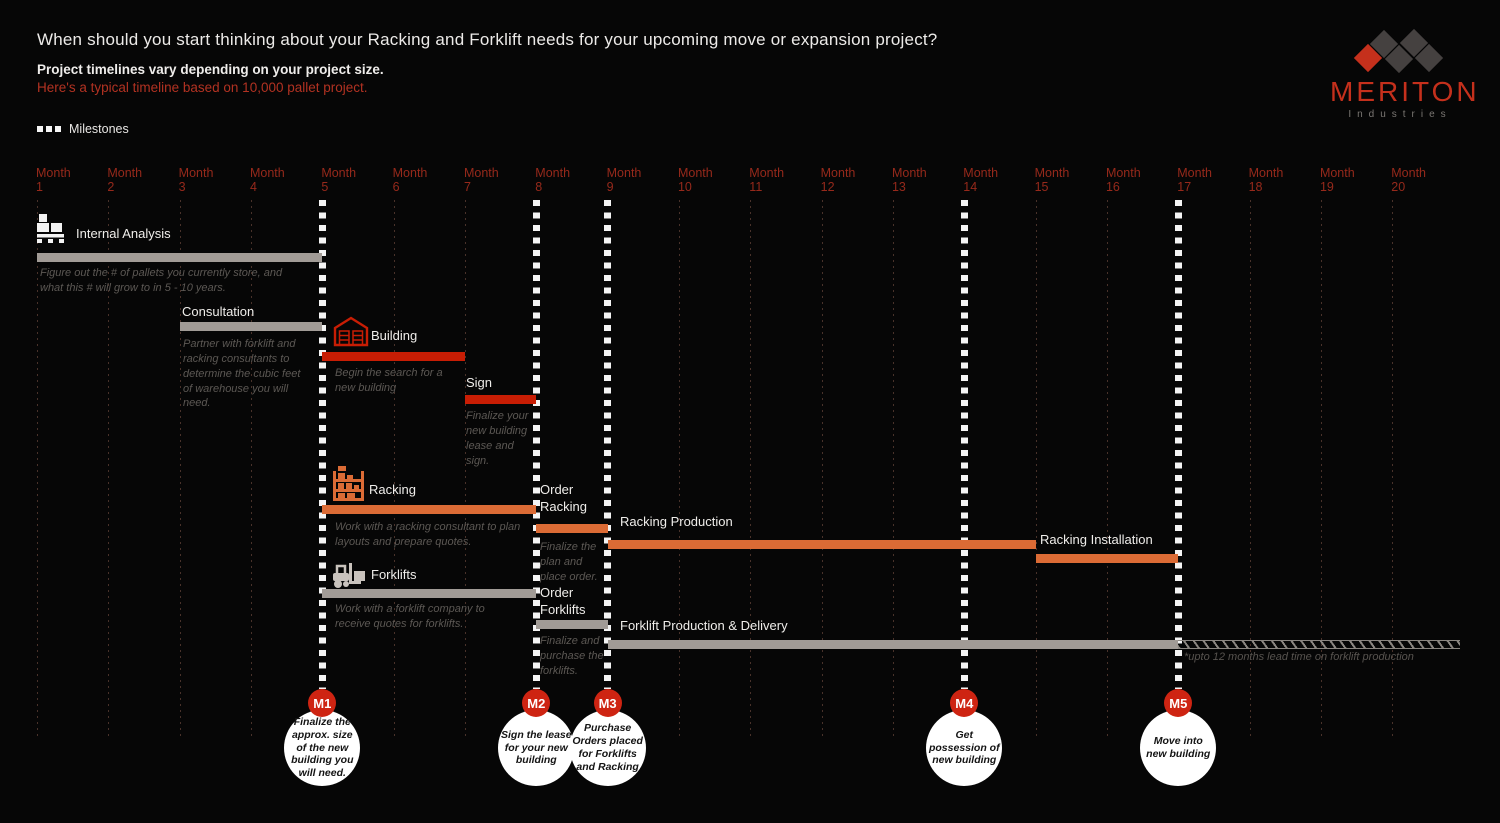  Describe the element at coordinates (572, 656) in the screenshot. I see `task-desc-order-forklifts: Finalize and purchase the forklifts.` at that location.